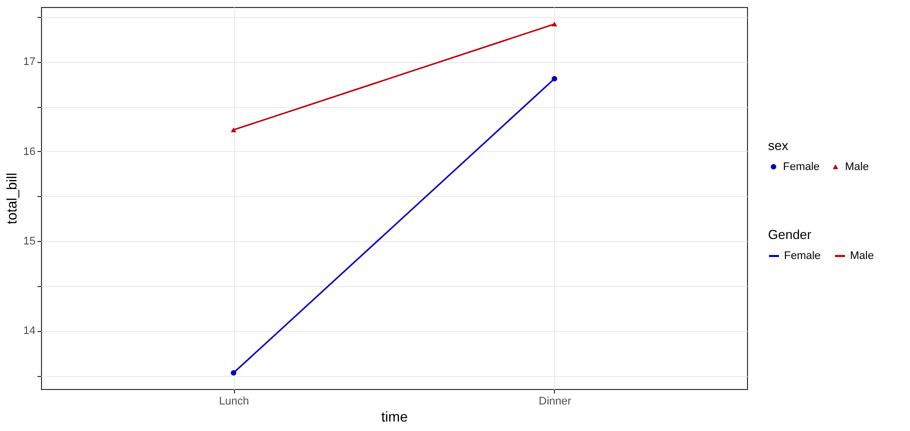 The image size is (910, 431). Describe the element at coordinates (11, 198) in the screenshot. I see `y-axis-title: total_bill` at that location.